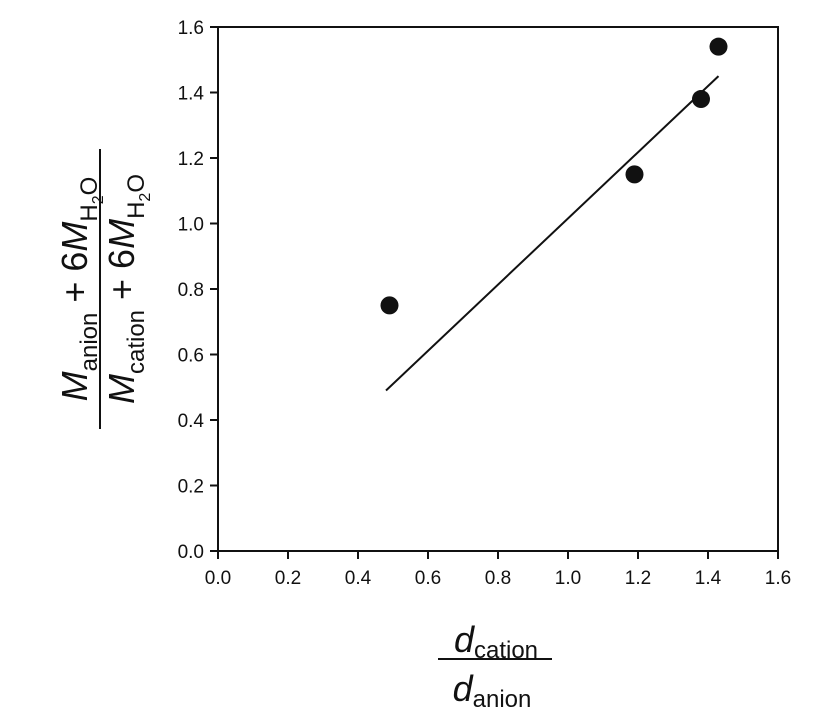 This screenshot has height=726, width=813. What do you see at coordinates (121, 259) in the screenshot?
I see `y-den-coefficient: 6` at bounding box center [121, 259].